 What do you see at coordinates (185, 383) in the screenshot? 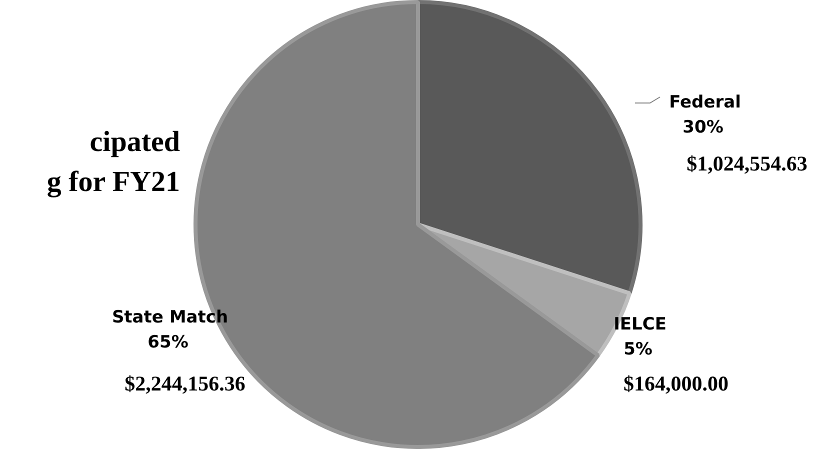
I see `text: $2,244,156.36` at bounding box center [185, 383].